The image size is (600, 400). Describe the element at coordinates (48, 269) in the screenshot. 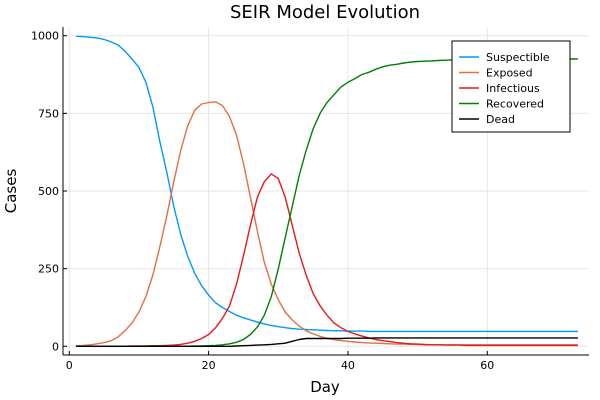

I see `y-tick-label: 250` at that location.